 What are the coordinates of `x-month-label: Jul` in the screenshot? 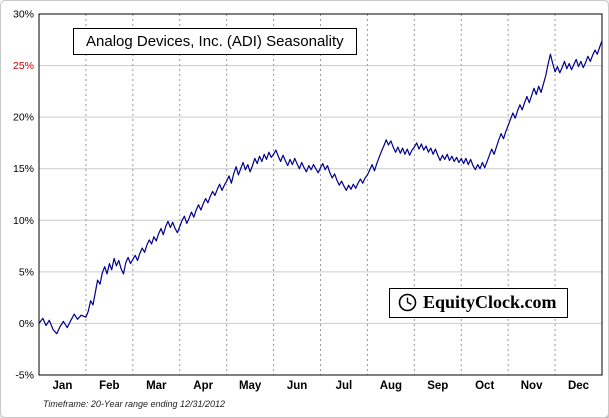 It's located at (344, 386).